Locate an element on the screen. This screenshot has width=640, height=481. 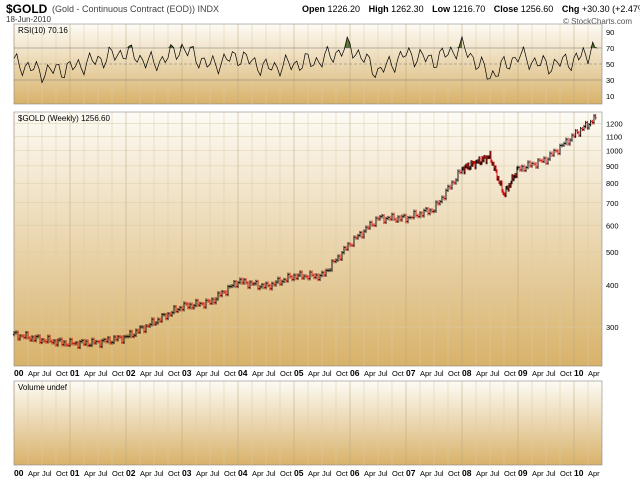
chg-value: +30.30 (+2.47%) is located at coordinates (610, 9).